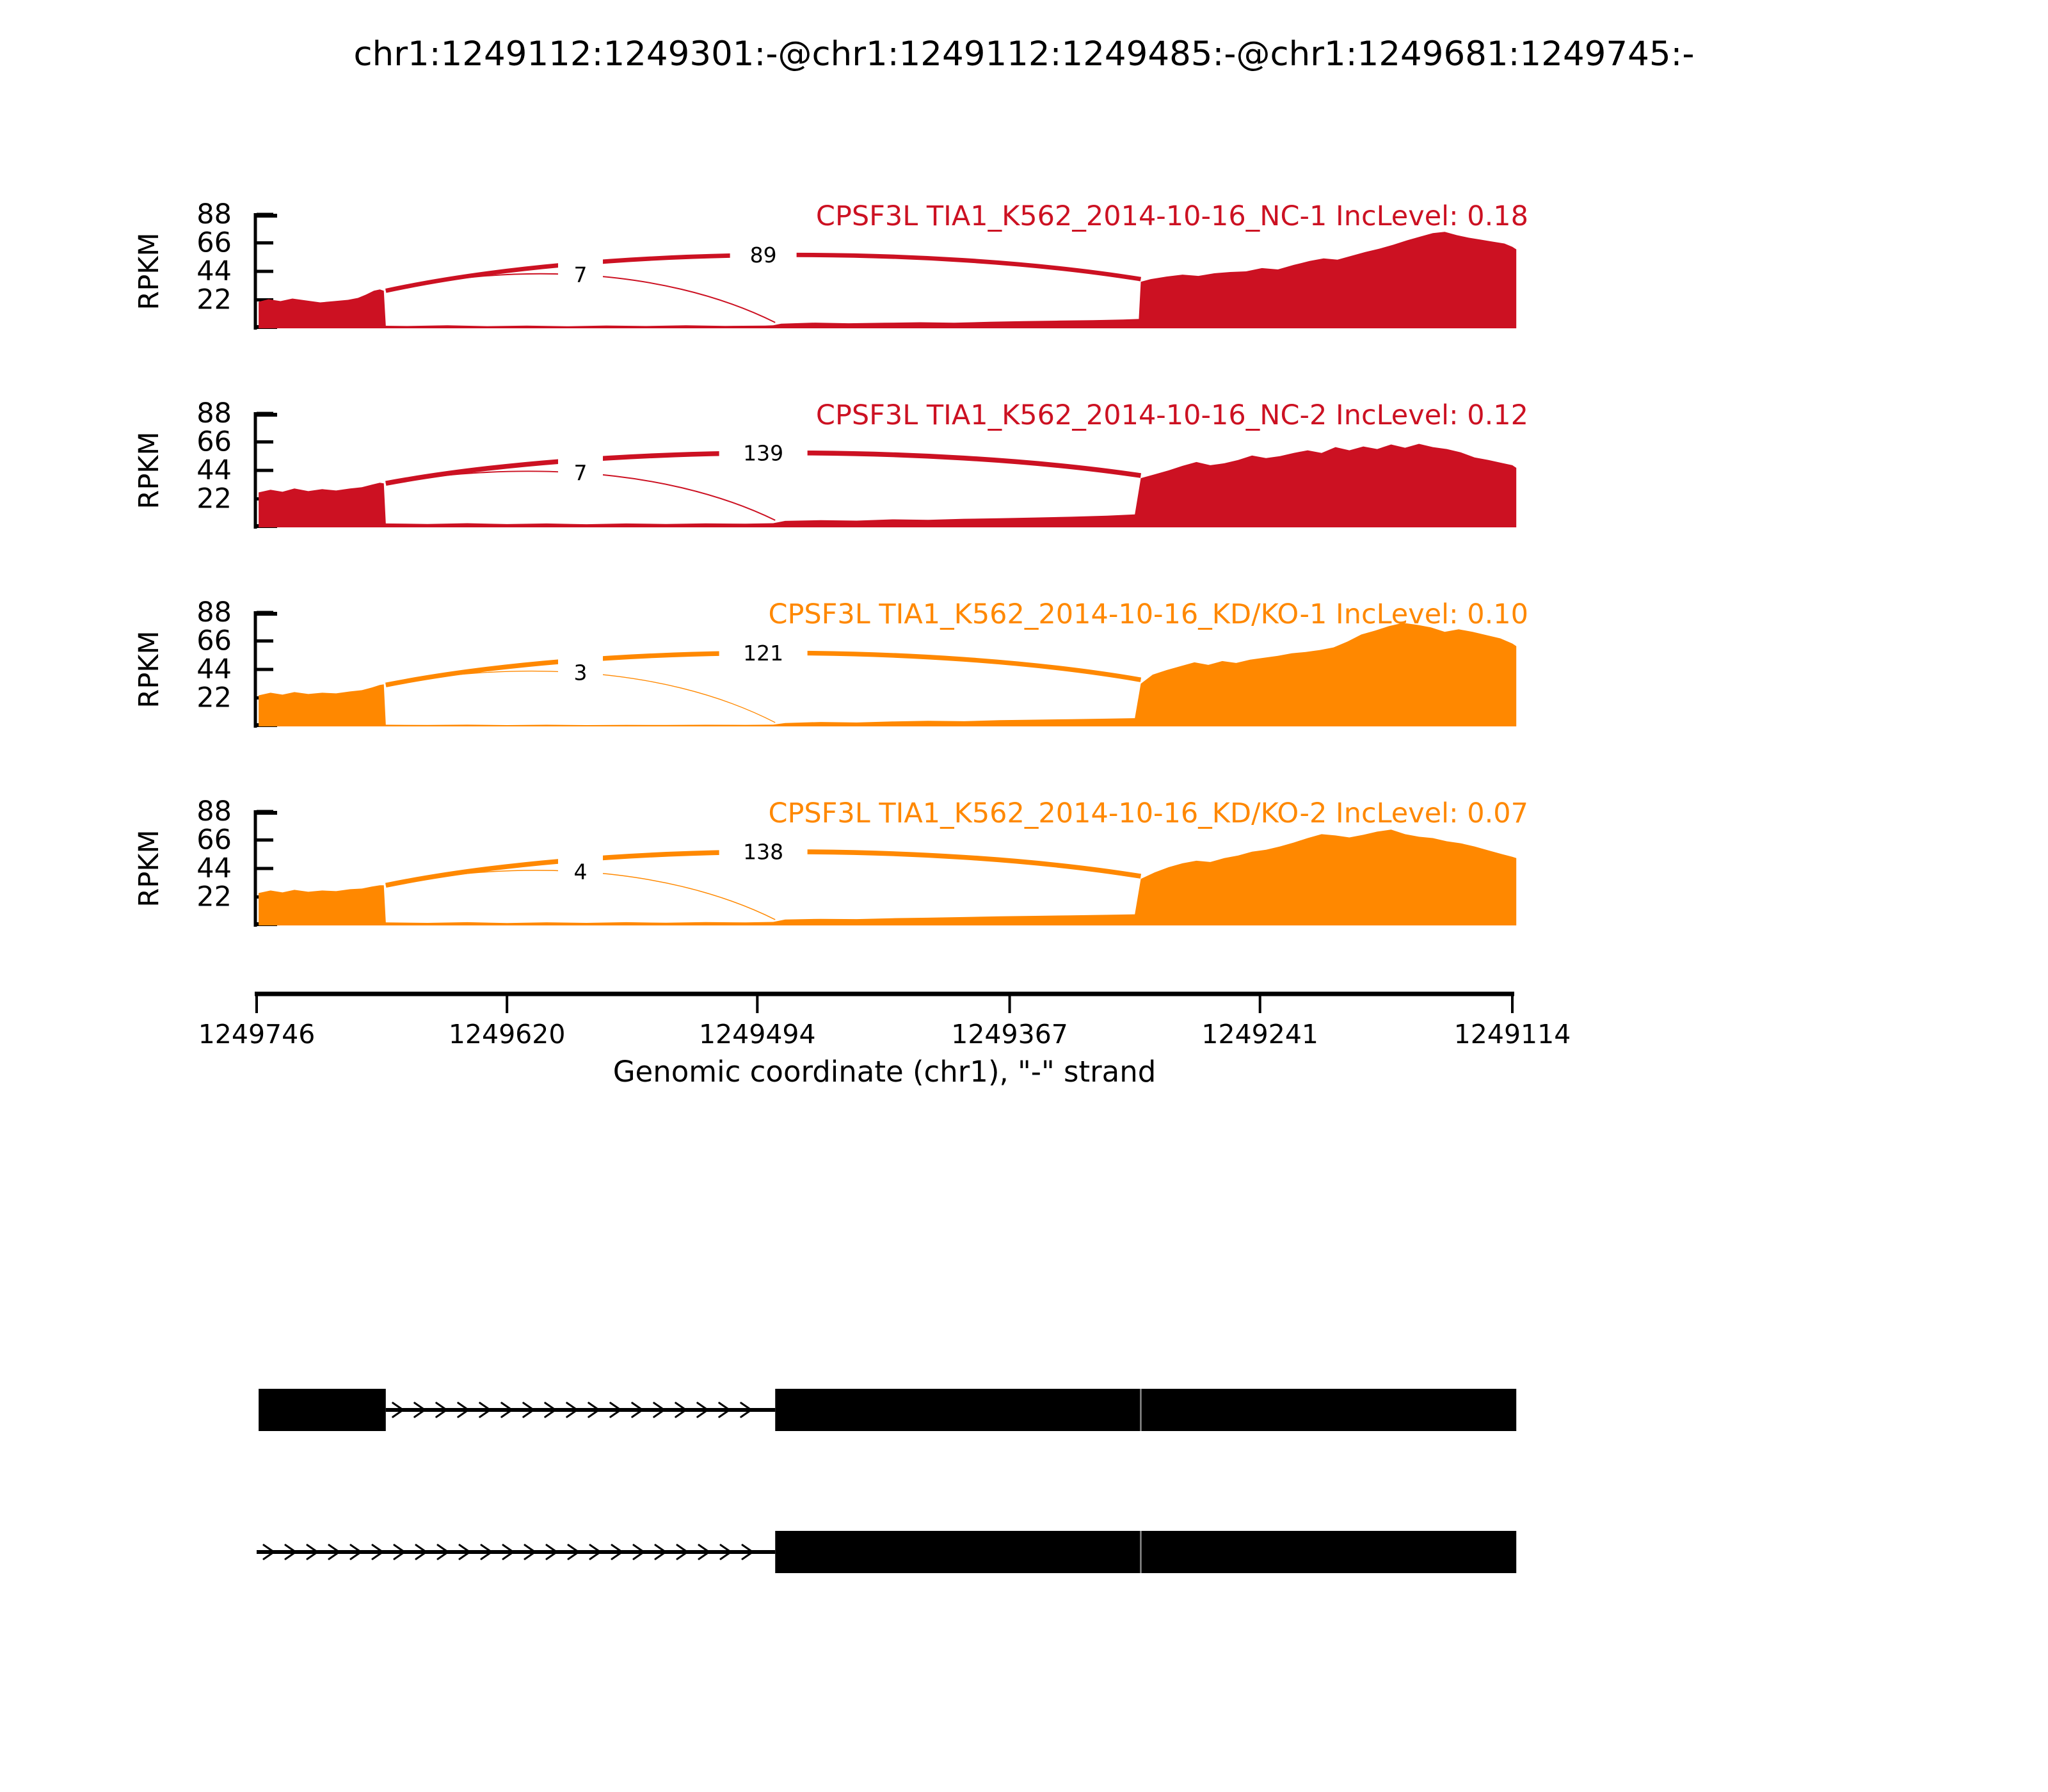 This screenshot has height=1792, width=2048. Describe the element at coordinates (1512, 1034) in the screenshot. I see `x-tick-label: 1249114` at that location.